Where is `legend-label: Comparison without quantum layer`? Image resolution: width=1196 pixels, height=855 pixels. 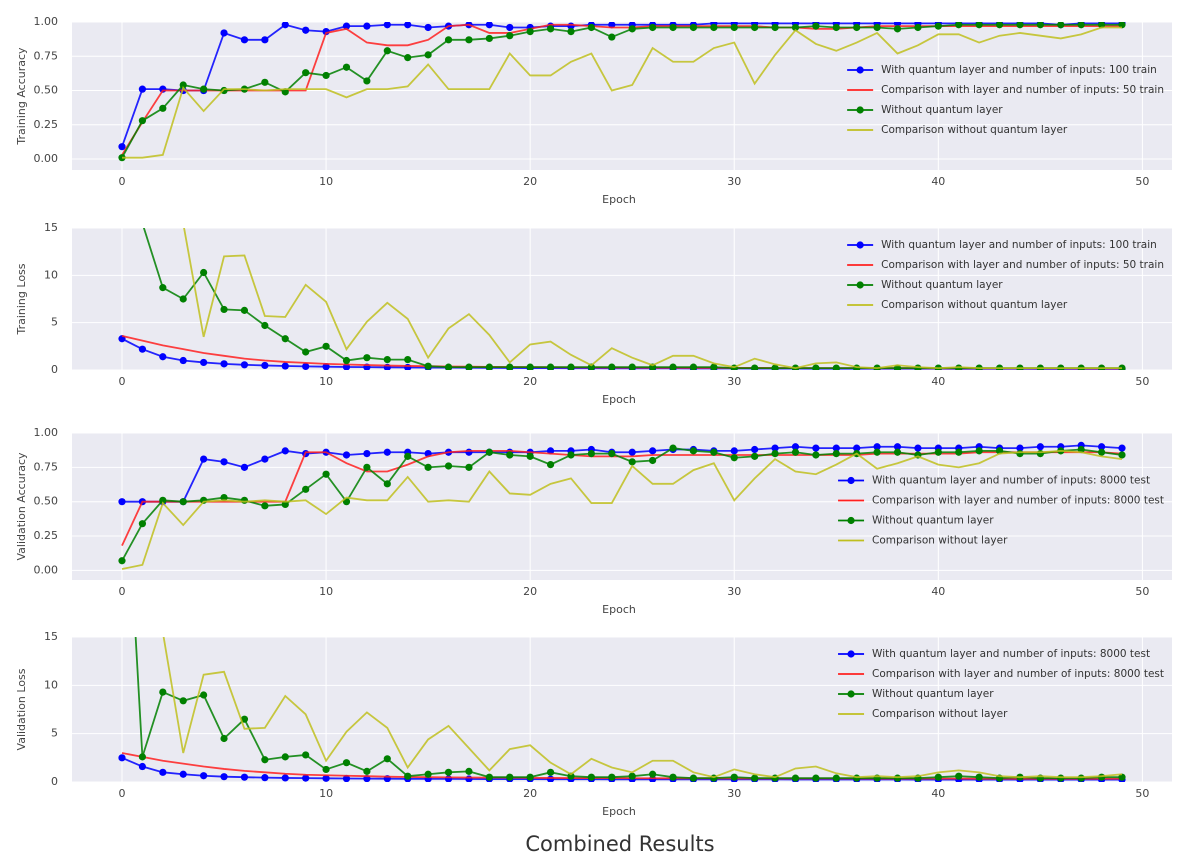
legend-label: Comparison without quantum layer is located at coordinates (974, 305).